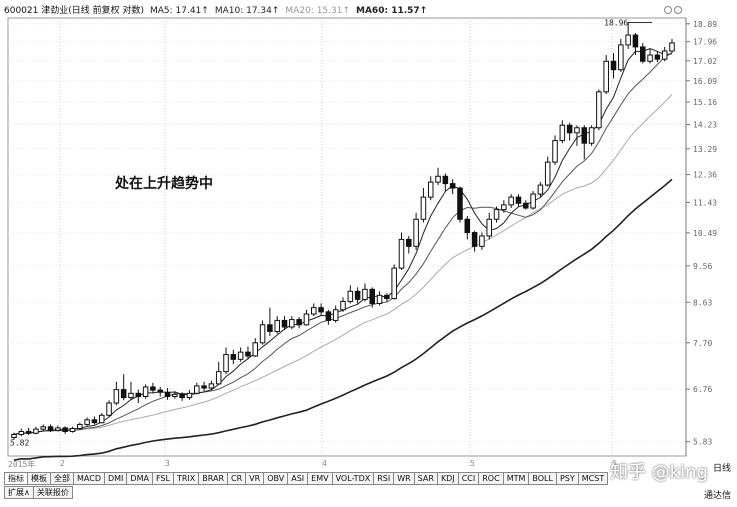  I want to click on indicator-tab: FSL, so click(162, 478).